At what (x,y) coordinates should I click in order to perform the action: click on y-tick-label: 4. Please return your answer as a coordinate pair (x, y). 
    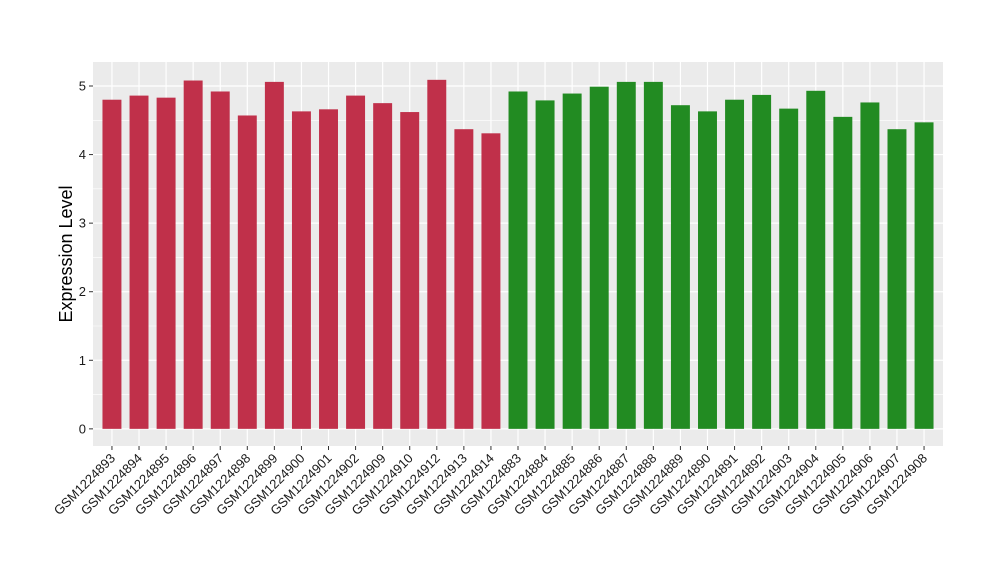
    Looking at the image, I should click on (82, 154).